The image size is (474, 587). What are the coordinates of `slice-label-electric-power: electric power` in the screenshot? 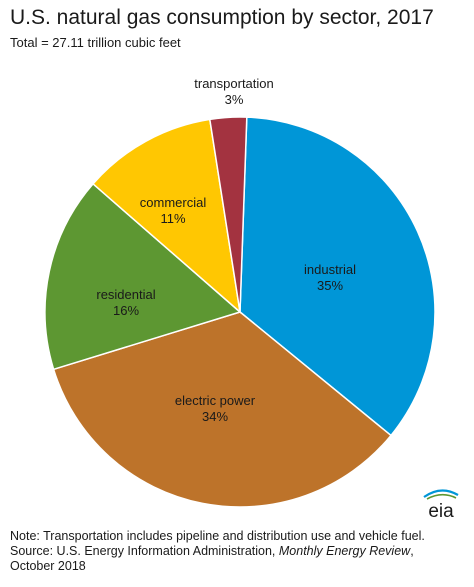 It's located at (215, 400).